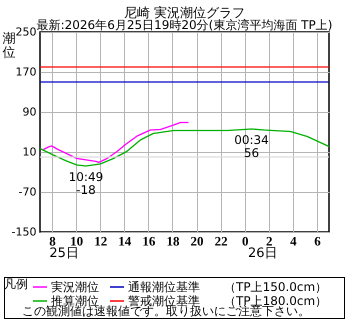  I want to click on y-tick-label: 10, so click(29, 152).